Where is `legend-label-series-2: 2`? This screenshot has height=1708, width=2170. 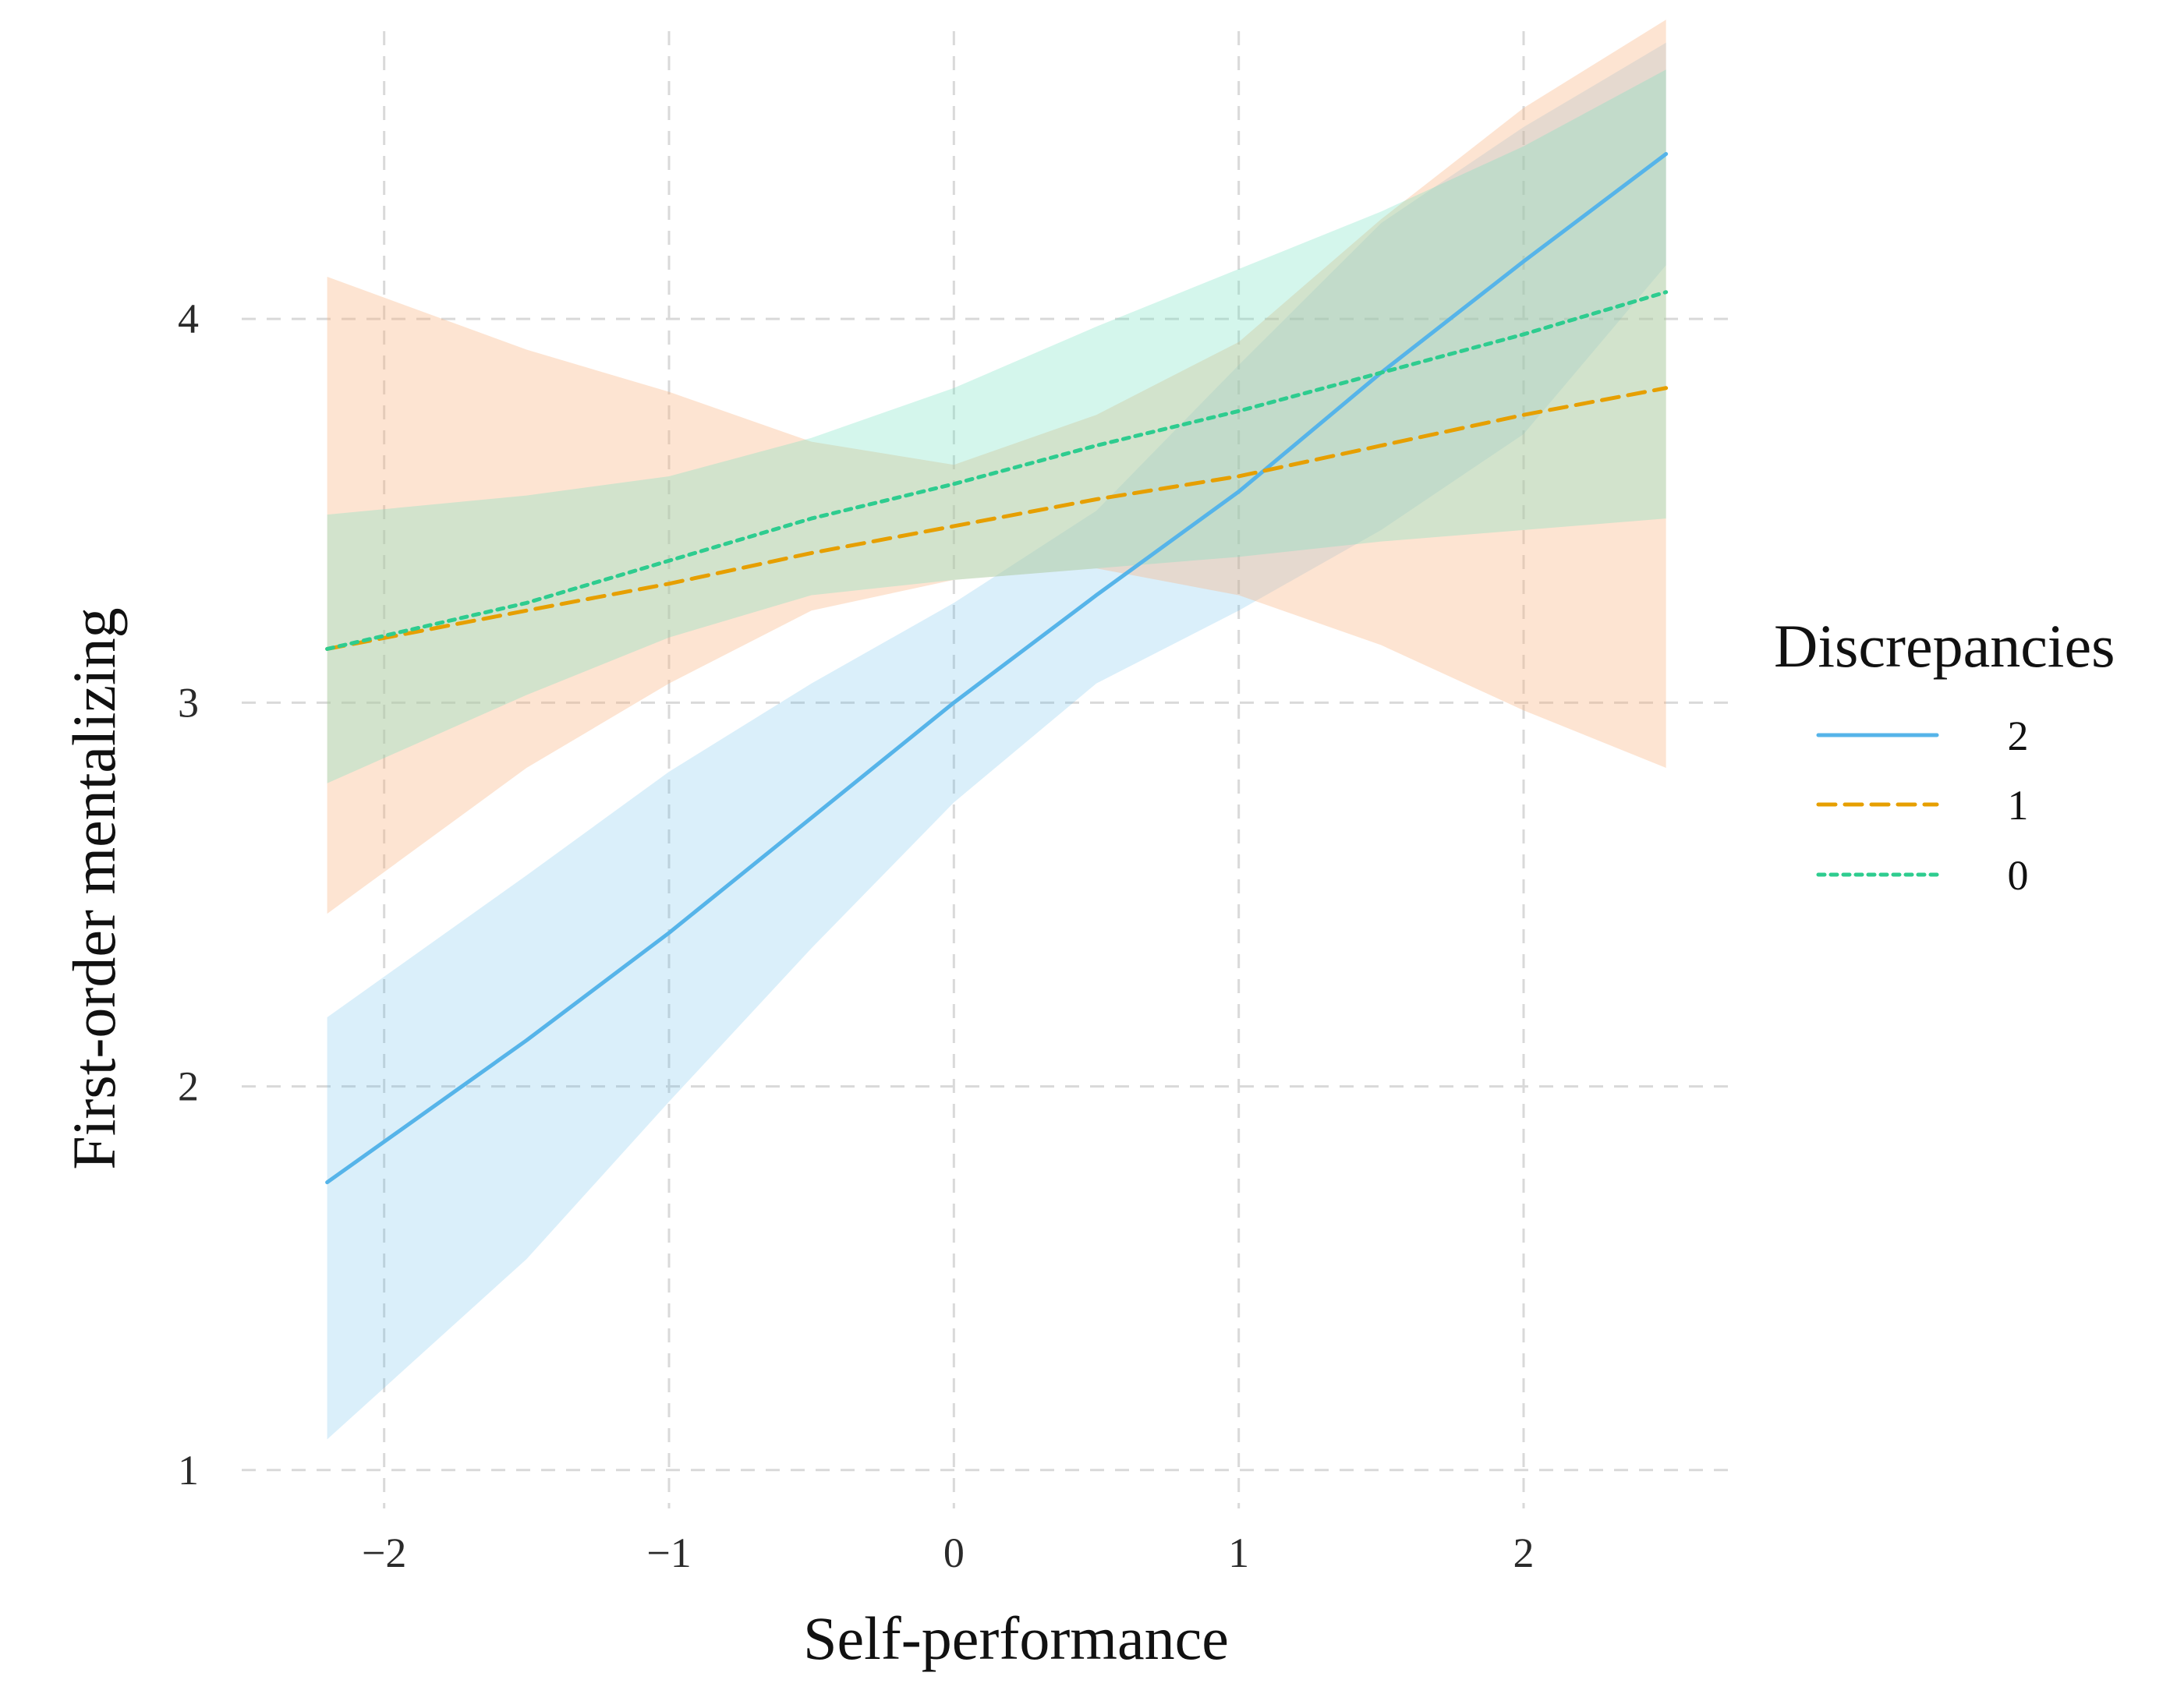
legend-label-series-2: 2 is located at coordinates (2018, 736).